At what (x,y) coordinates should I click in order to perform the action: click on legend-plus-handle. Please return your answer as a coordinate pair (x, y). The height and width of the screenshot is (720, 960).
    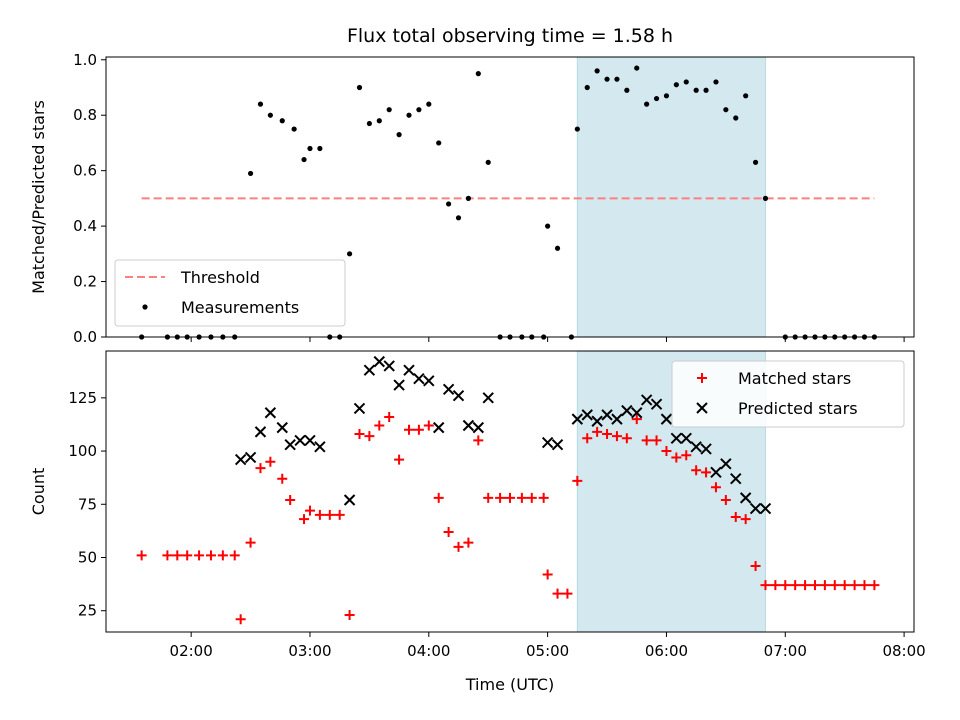
    Looking at the image, I should click on (702, 378).